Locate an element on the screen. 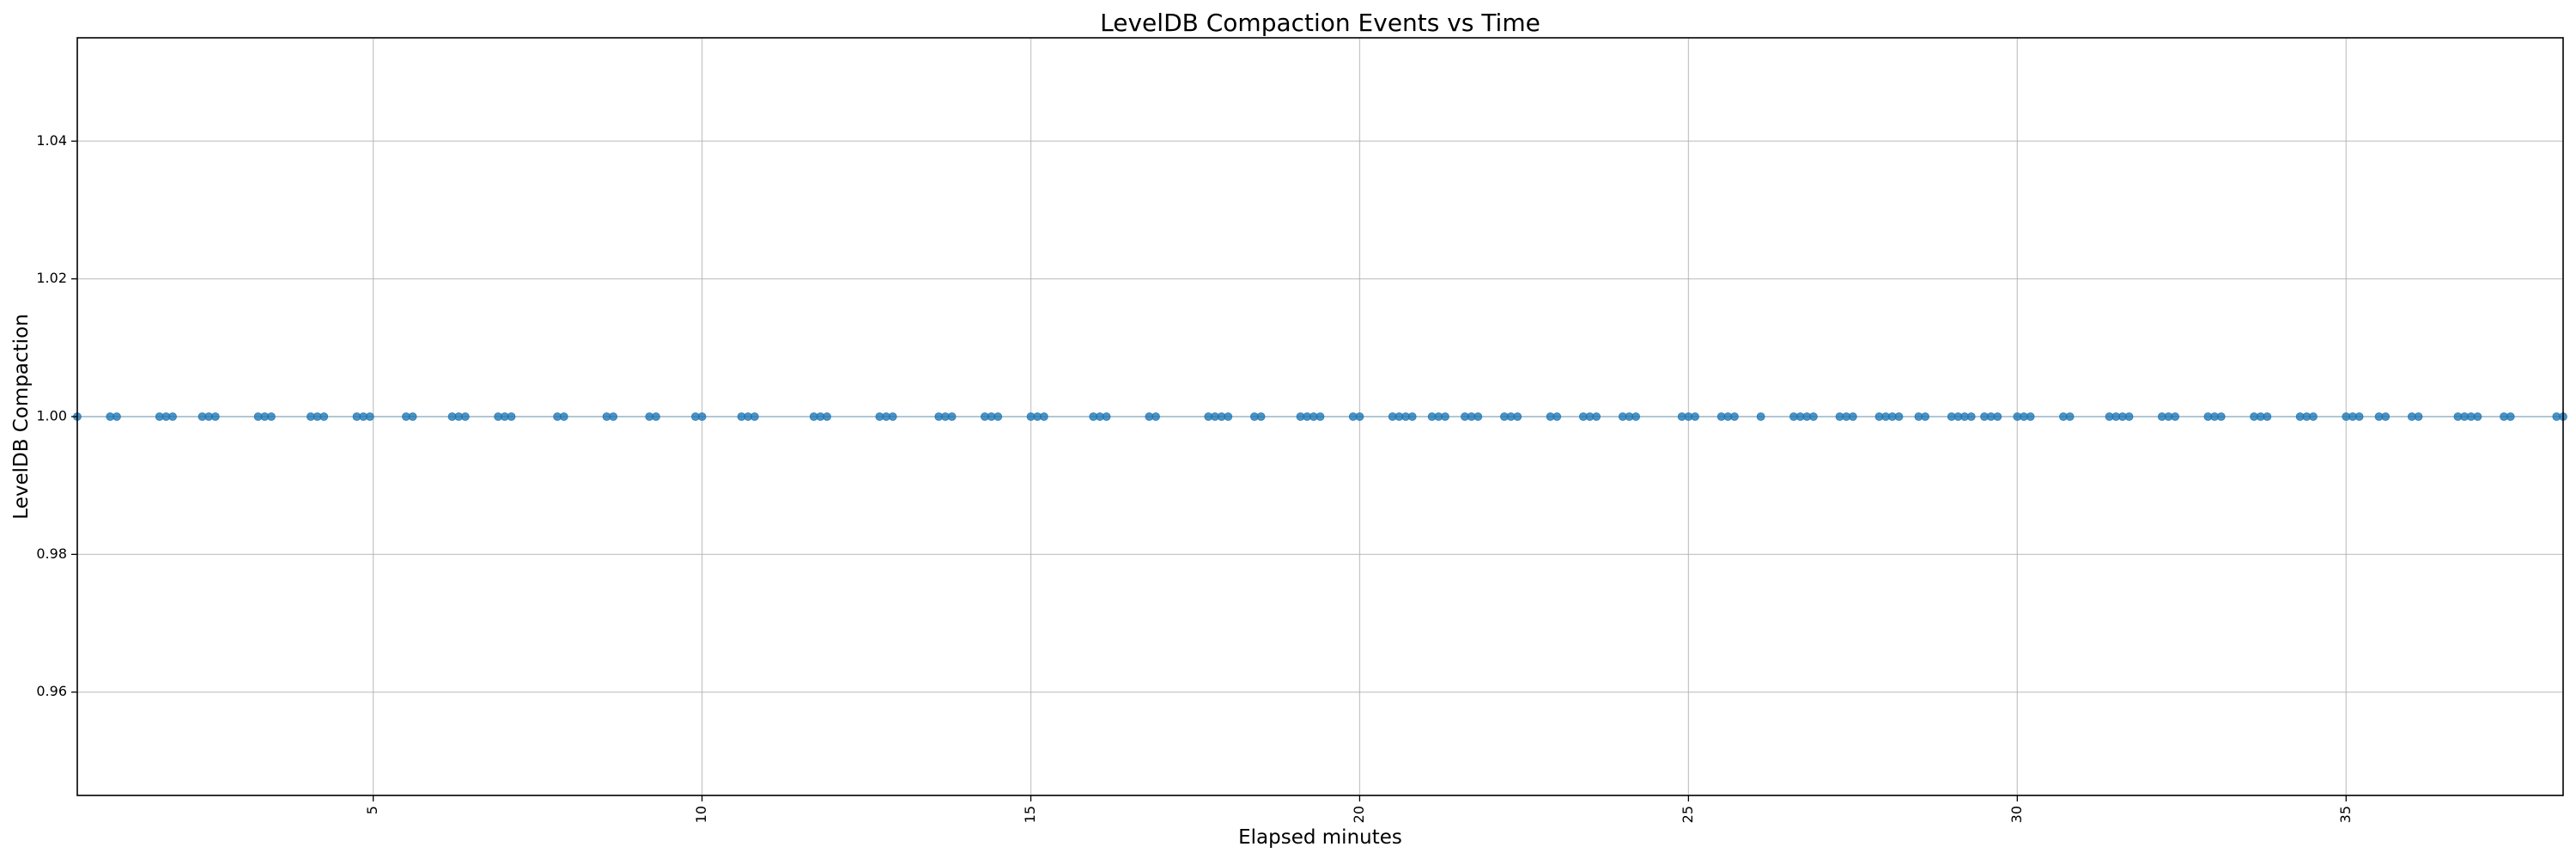  x-tick-label: 20 is located at coordinates (1359, 814).